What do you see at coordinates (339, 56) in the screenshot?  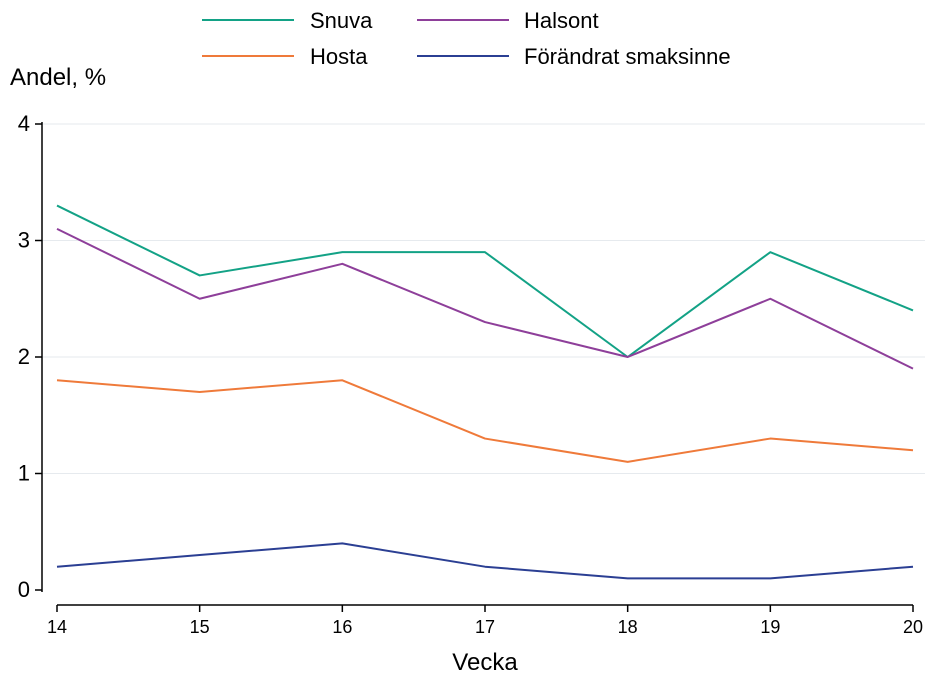 I see `legend-label: Hosta` at bounding box center [339, 56].